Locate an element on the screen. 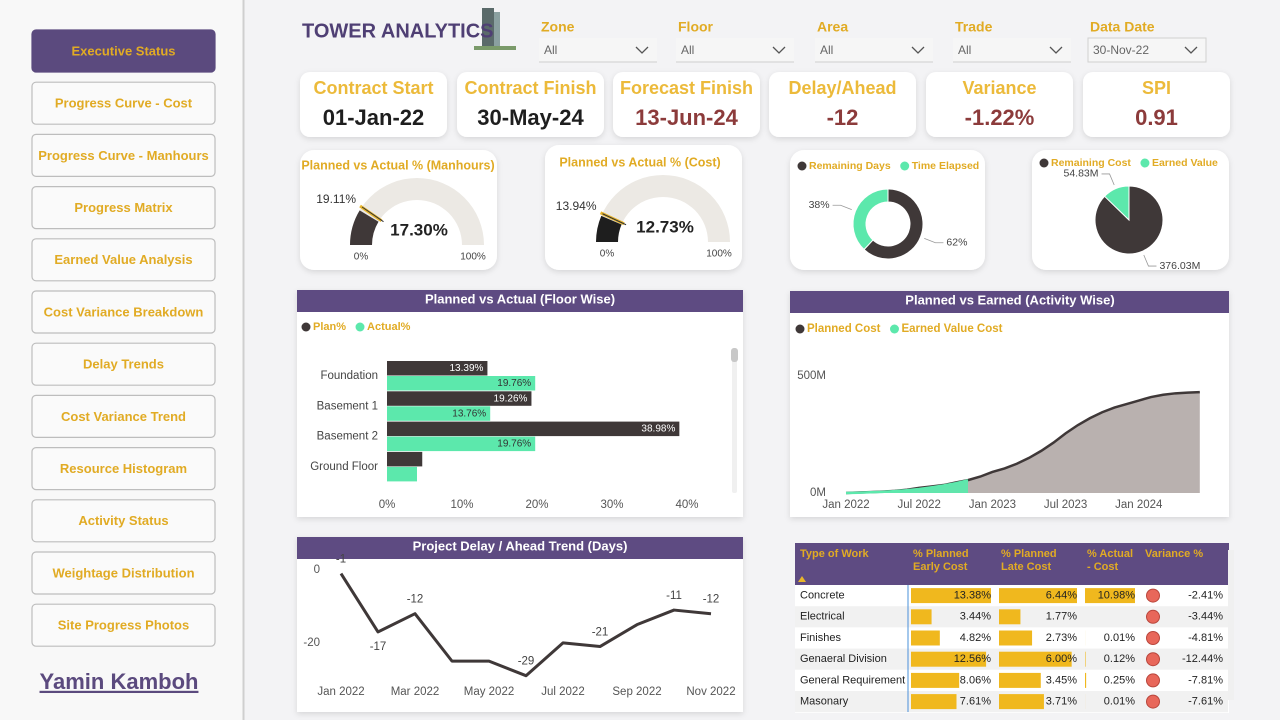 This screenshot has width=1280, height=720. nav-label: Executive Status is located at coordinates (123, 50).